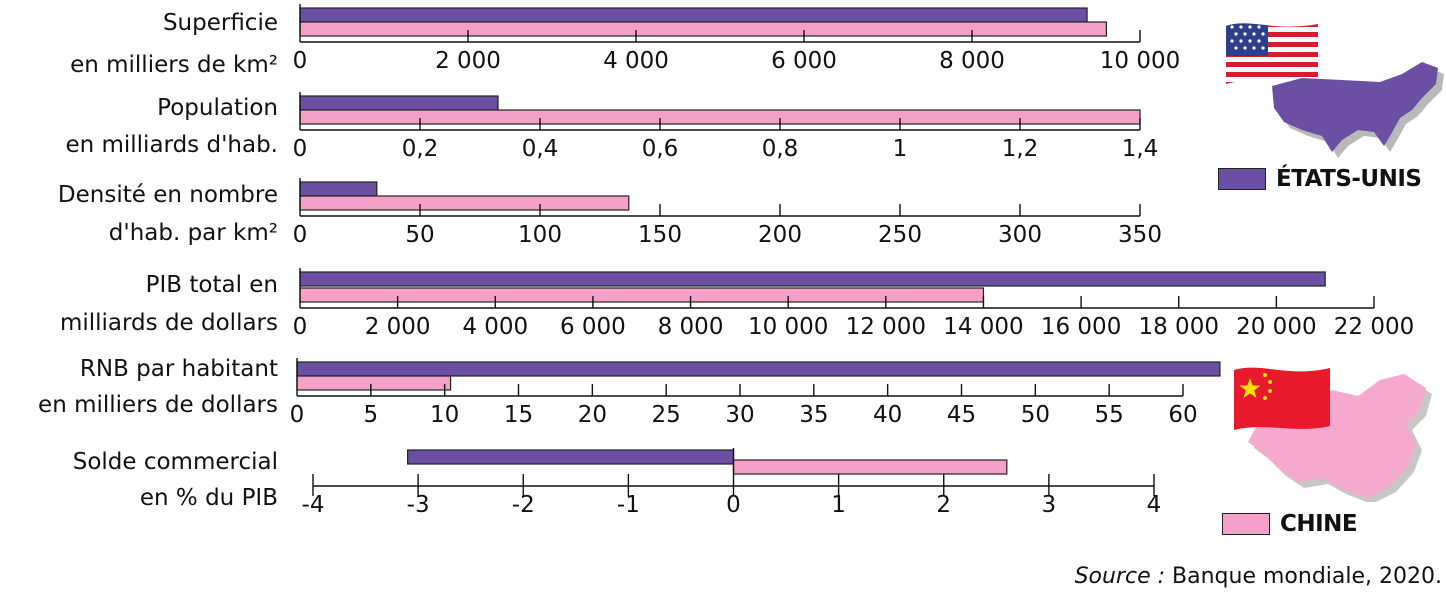 This screenshot has width=1446, height=597. What do you see at coordinates (1374, 327) in the screenshot?
I see `tick-label-3-11: 22 000` at bounding box center [1374, 327].